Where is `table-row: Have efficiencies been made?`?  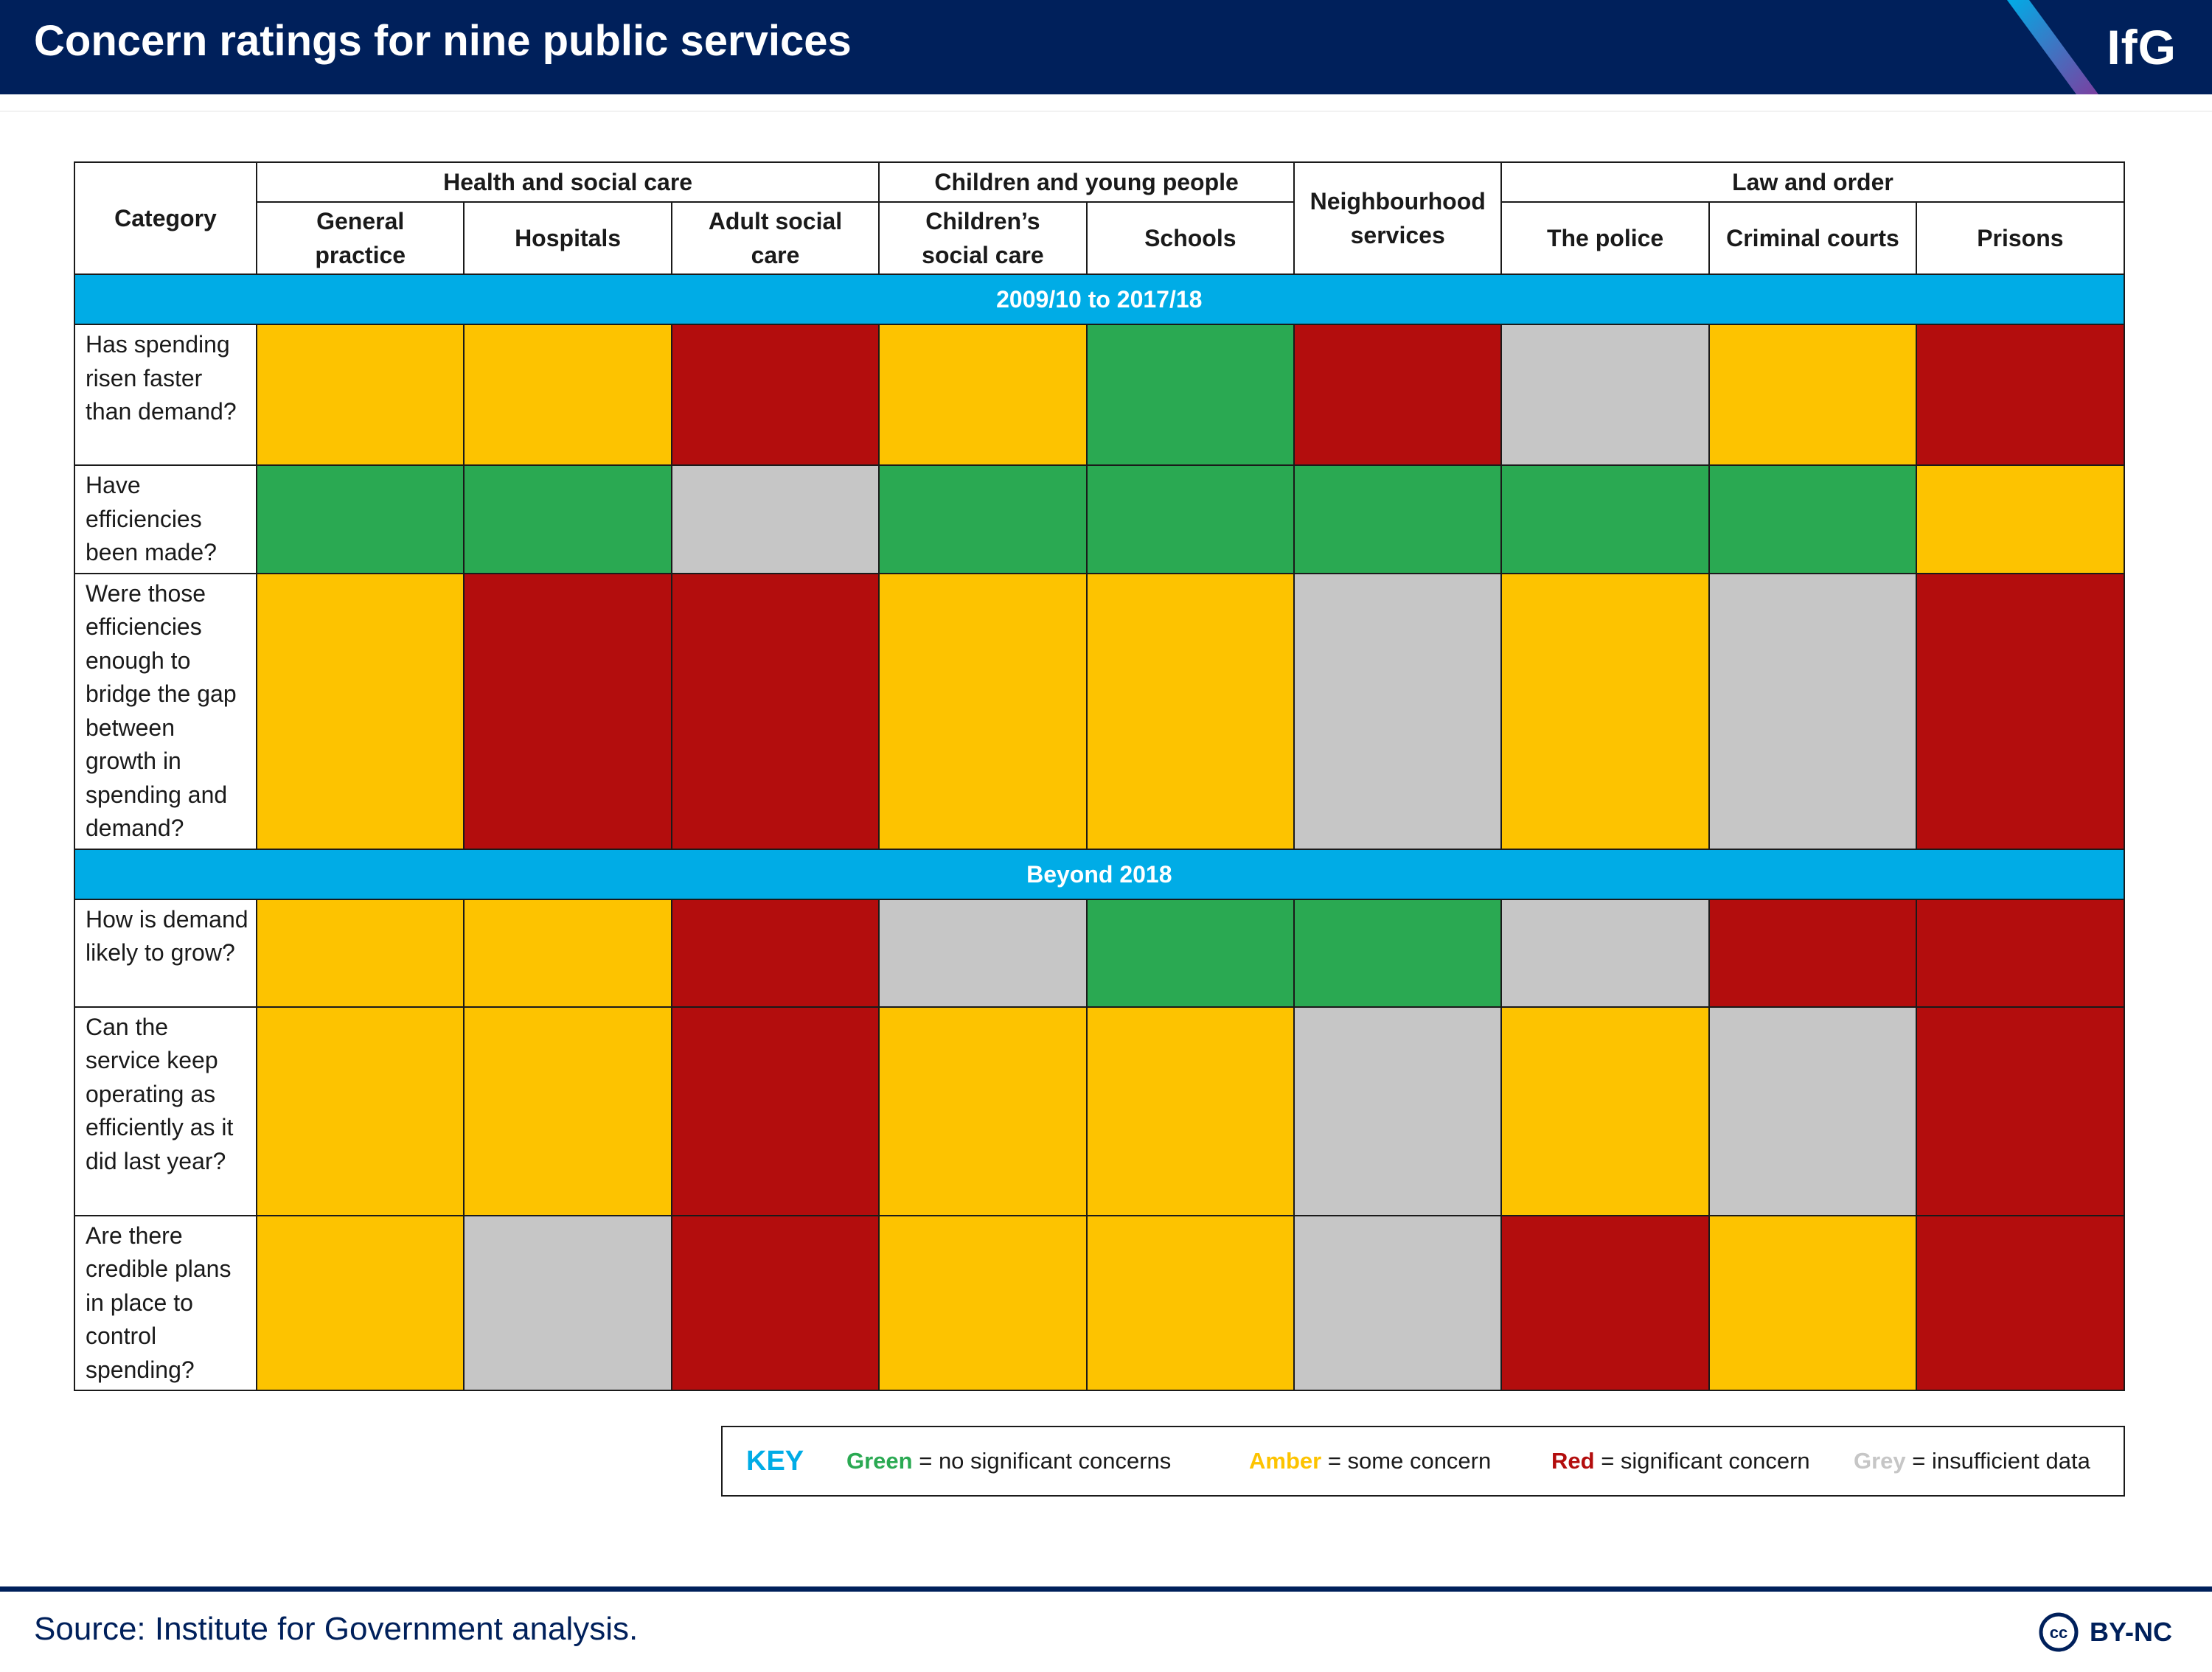 table-row: Have efficiencies been made? is located at coordinates (1099, 519).